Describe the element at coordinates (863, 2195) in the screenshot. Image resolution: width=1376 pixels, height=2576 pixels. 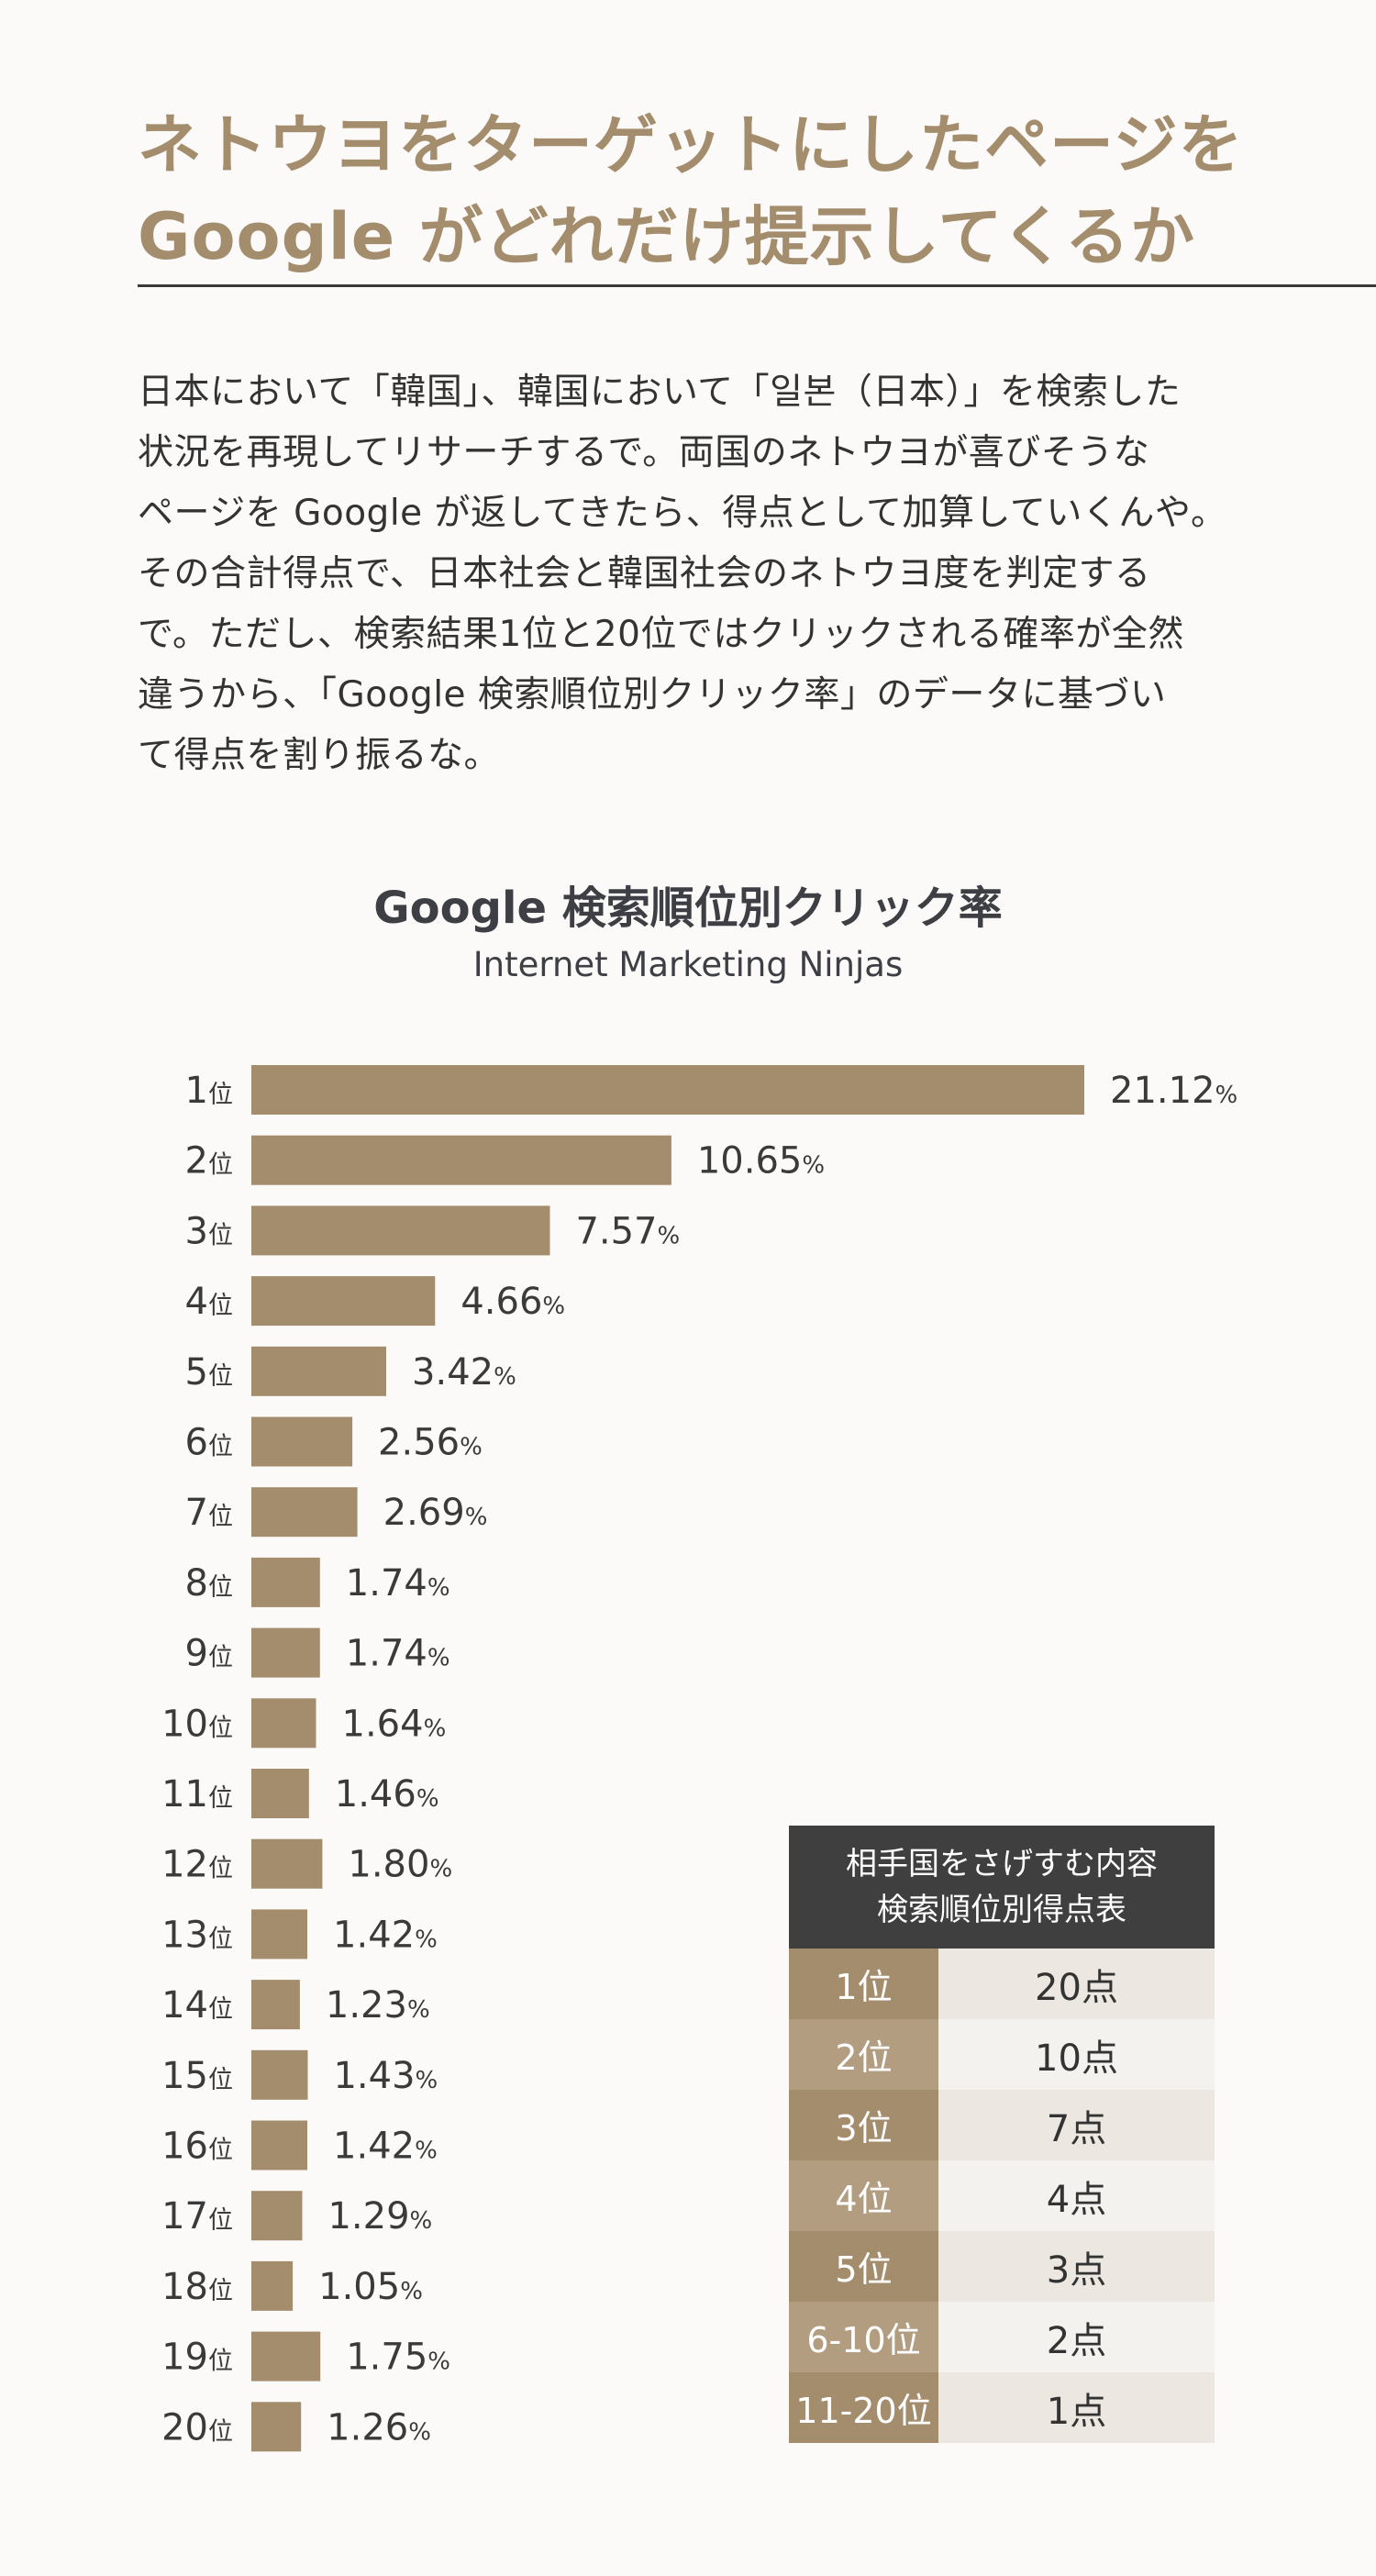
I see `score-rank-cell: 4位` at that location.